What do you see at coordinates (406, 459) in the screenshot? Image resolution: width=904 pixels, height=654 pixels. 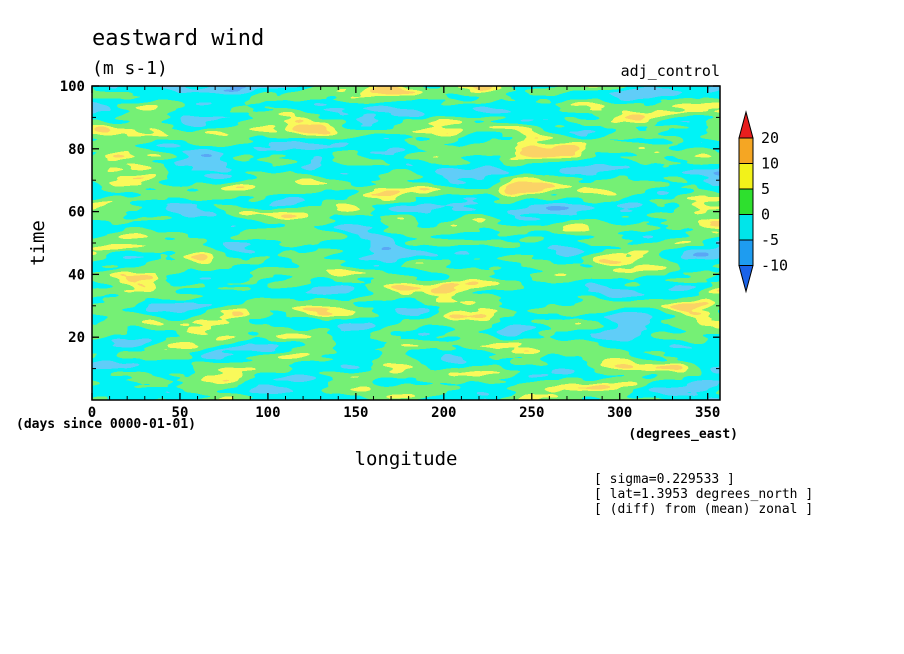 I see `x-axis-label: longitude` at bounding box center [406, 459].